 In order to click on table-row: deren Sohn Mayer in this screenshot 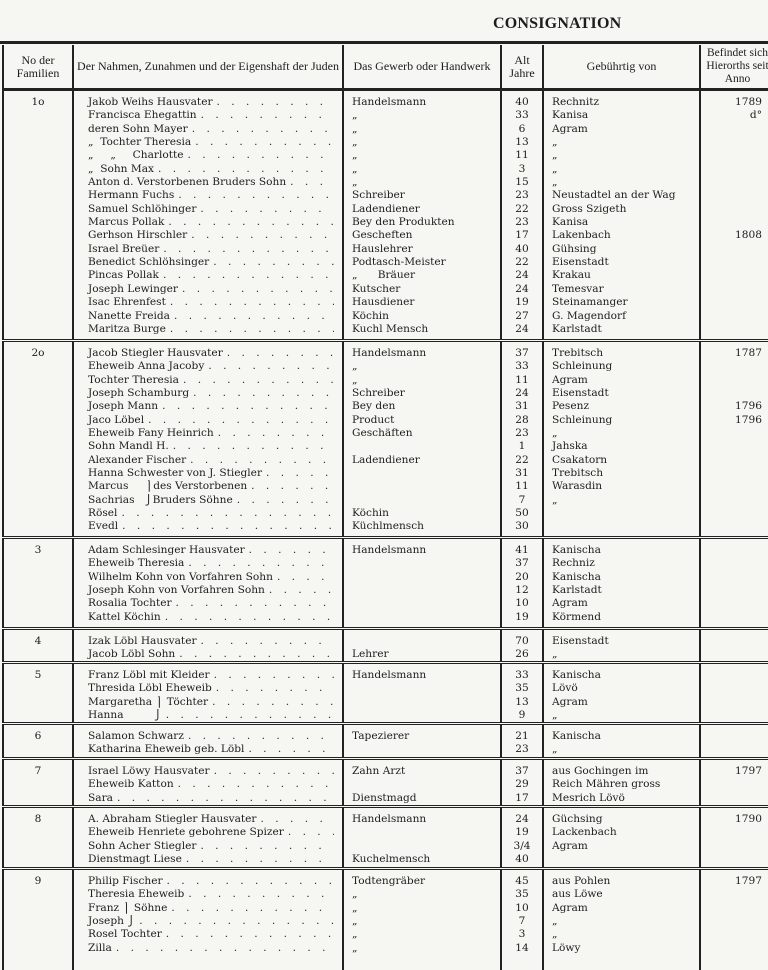, I will do `click(208, 129)`.